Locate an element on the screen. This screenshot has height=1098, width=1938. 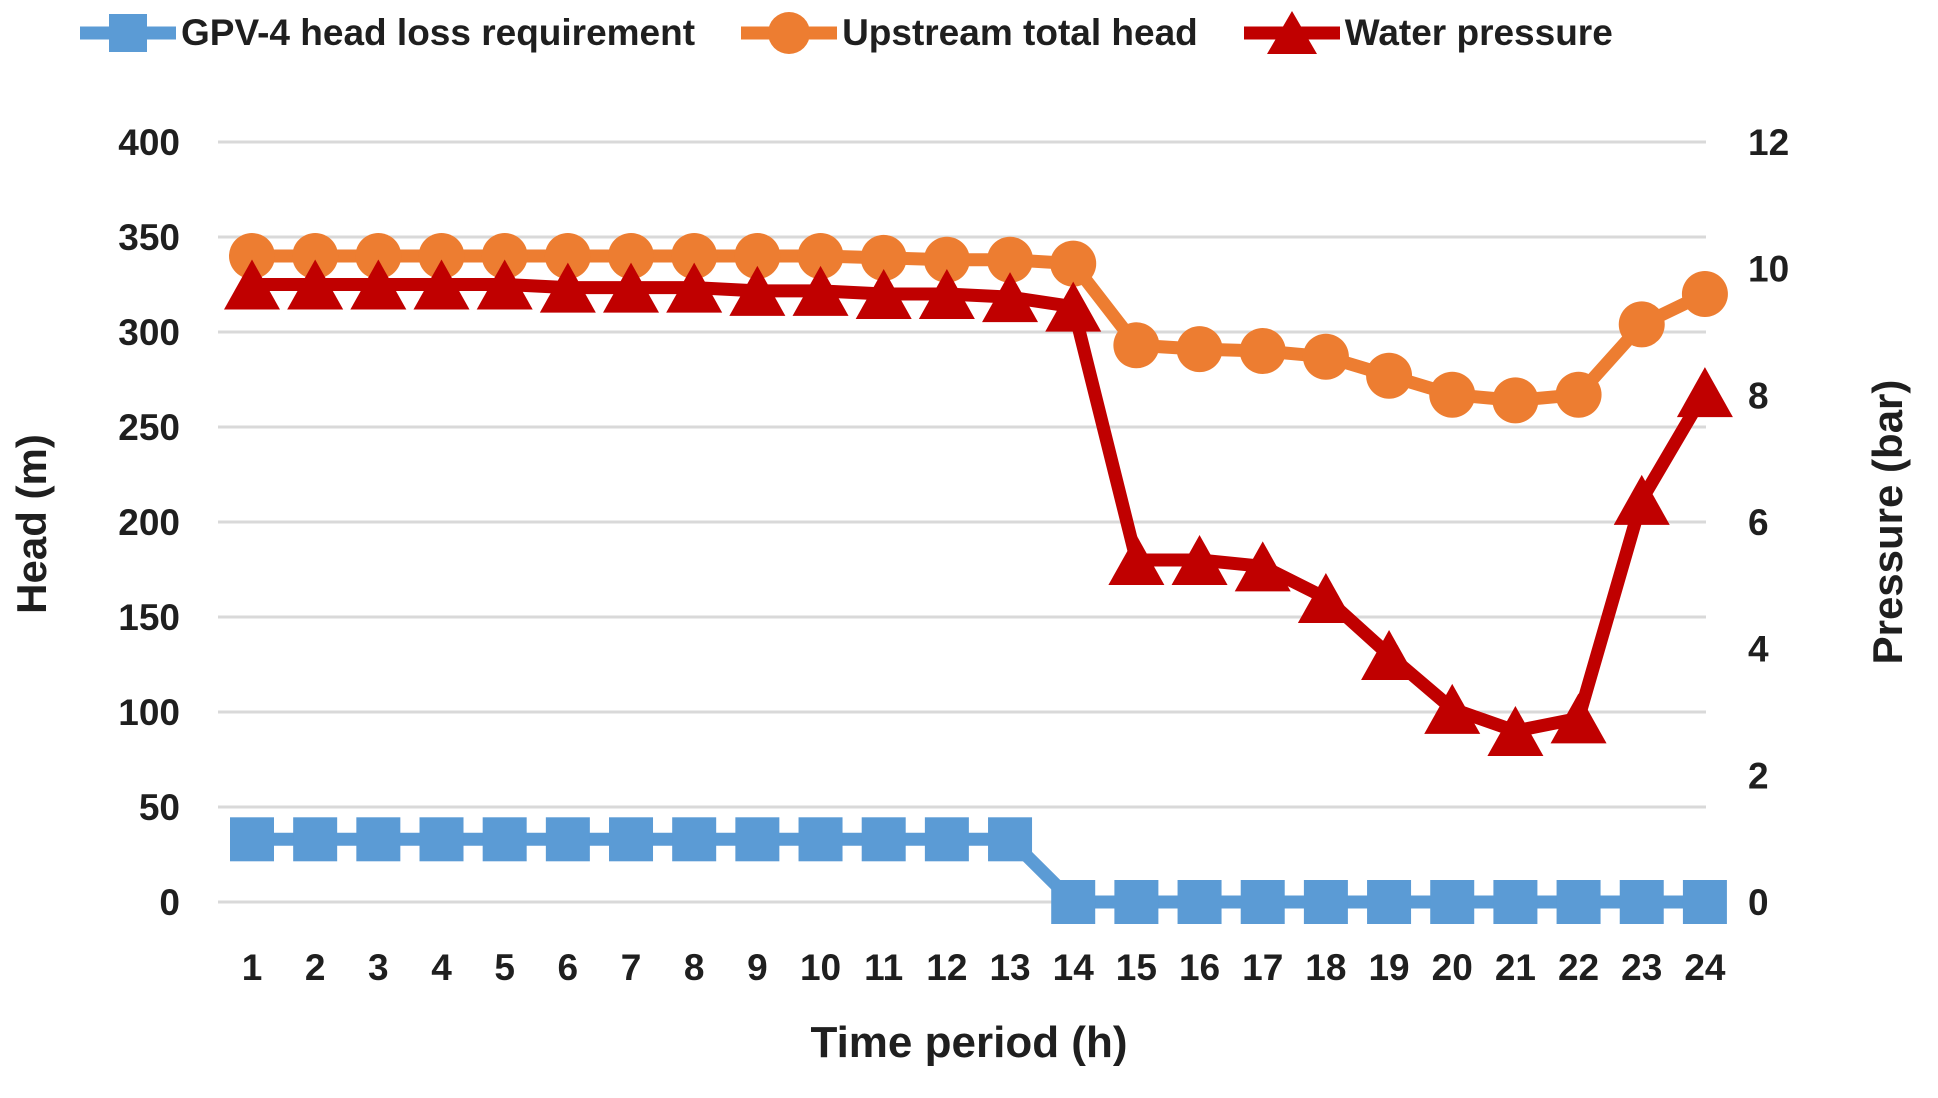
right-axis-tick-labels: 12 10 8 6 4 2 0 is located at coordinates (1768, 522).